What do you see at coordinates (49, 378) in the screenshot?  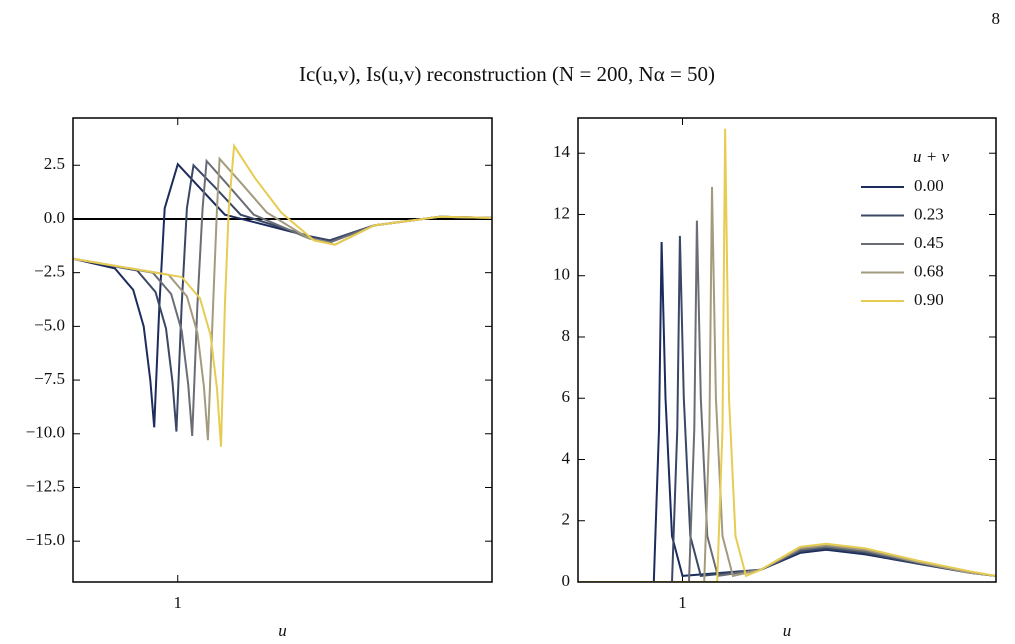 I see `y-tick-label: −7.5` at bounding box center [49, 378].